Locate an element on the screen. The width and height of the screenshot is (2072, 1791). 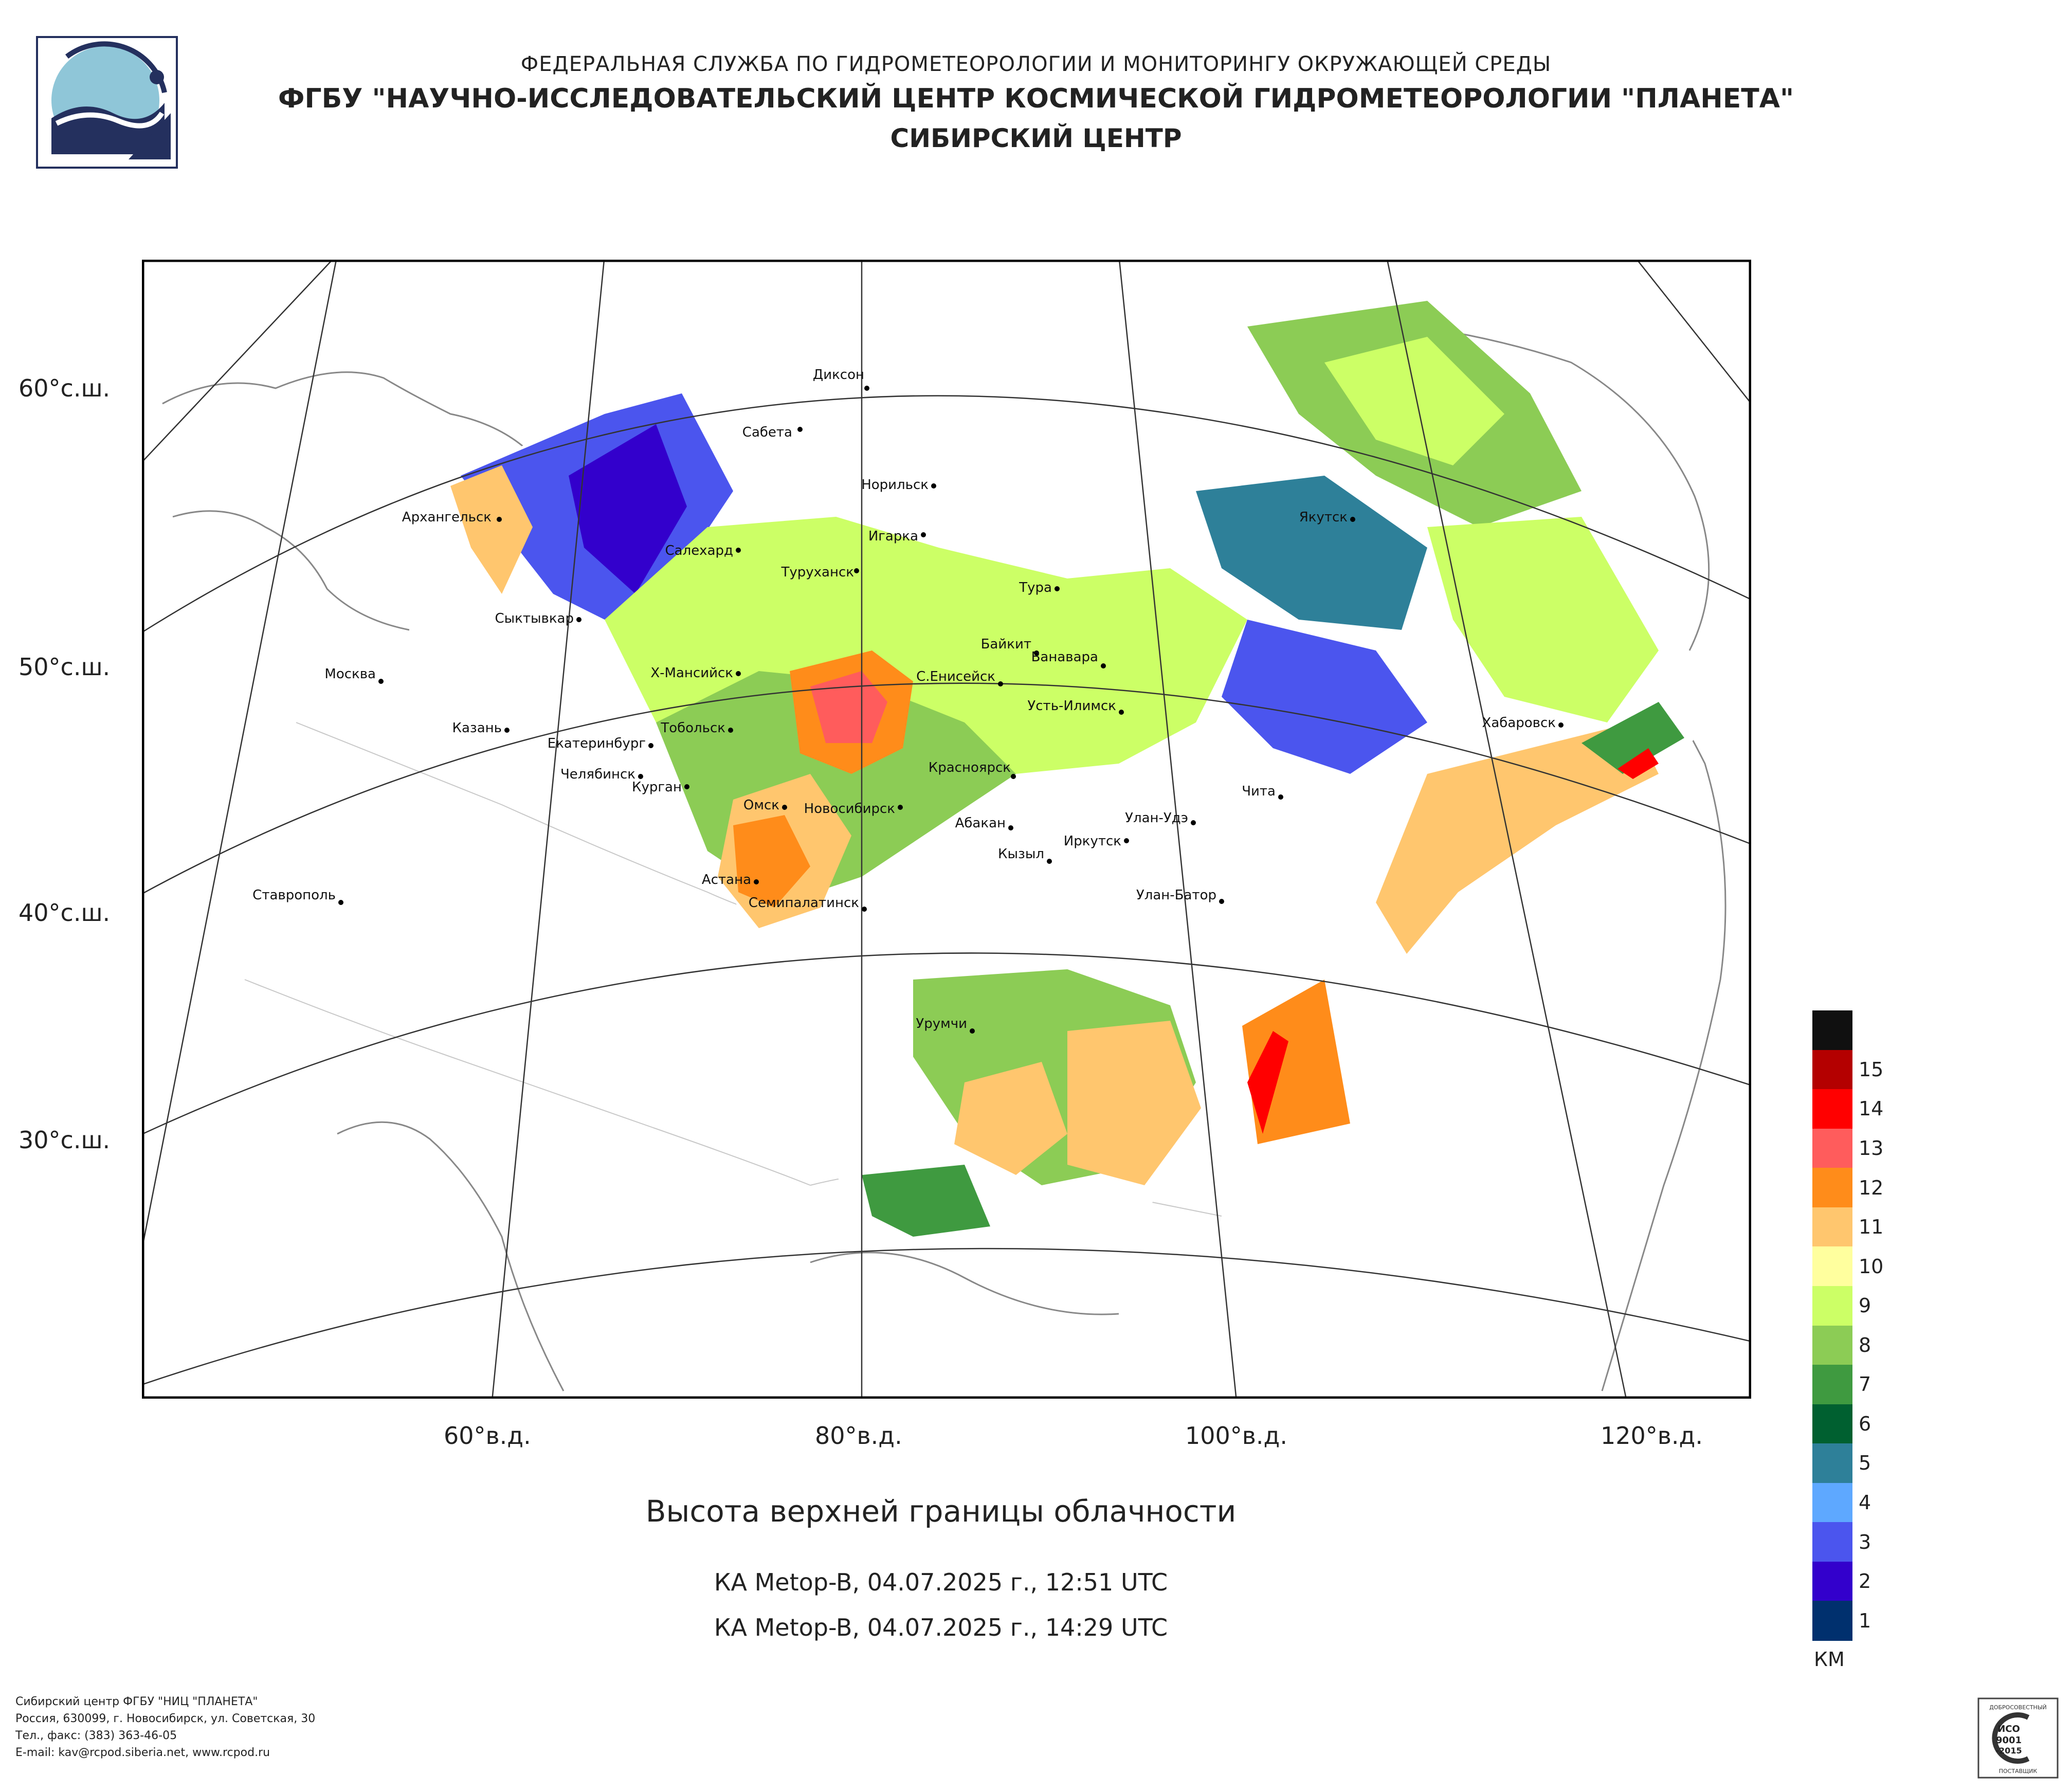
city-label: Красноярск is located at coordinates (970, 767).